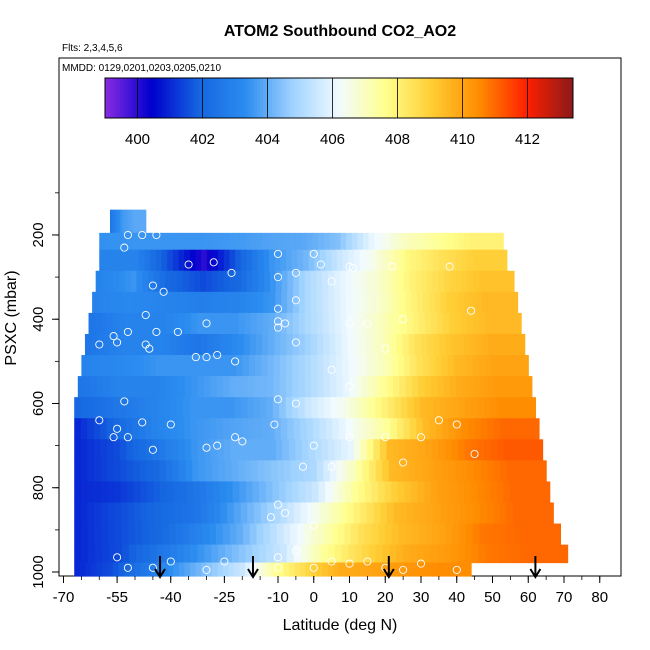 The width and height of the screenshot is (650, 650). What do you see at coordinates (38, 319) in the screenshot?
I see `y-tick-label: 400` at bounding box center [38, 319].